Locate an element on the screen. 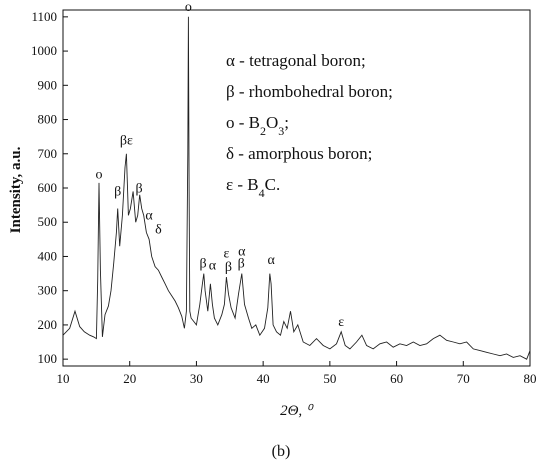 The height and width of the screenshot is (471, 550). y-axis: 100 200 300 400 500 600 700 800 900 1000 1100 is located at coordinates (49, 187).